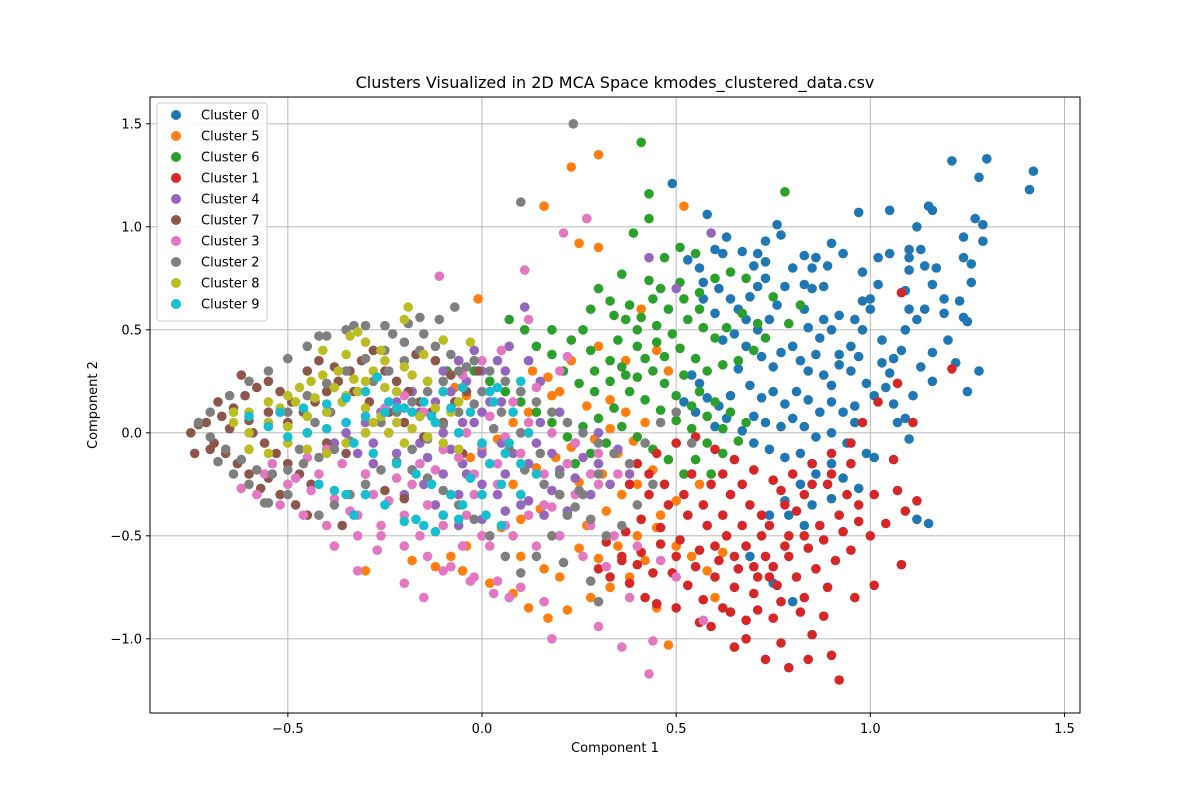 Image resolution: width=1200 pixels, height=800 pixels. I want to click on legend-box, so click(212, 212).